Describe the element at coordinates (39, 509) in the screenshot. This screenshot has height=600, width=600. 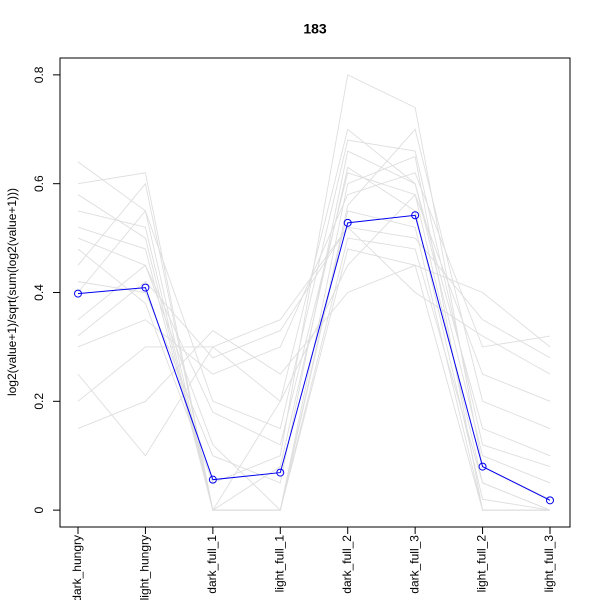
I see `y-tick-label: 0` at that location.